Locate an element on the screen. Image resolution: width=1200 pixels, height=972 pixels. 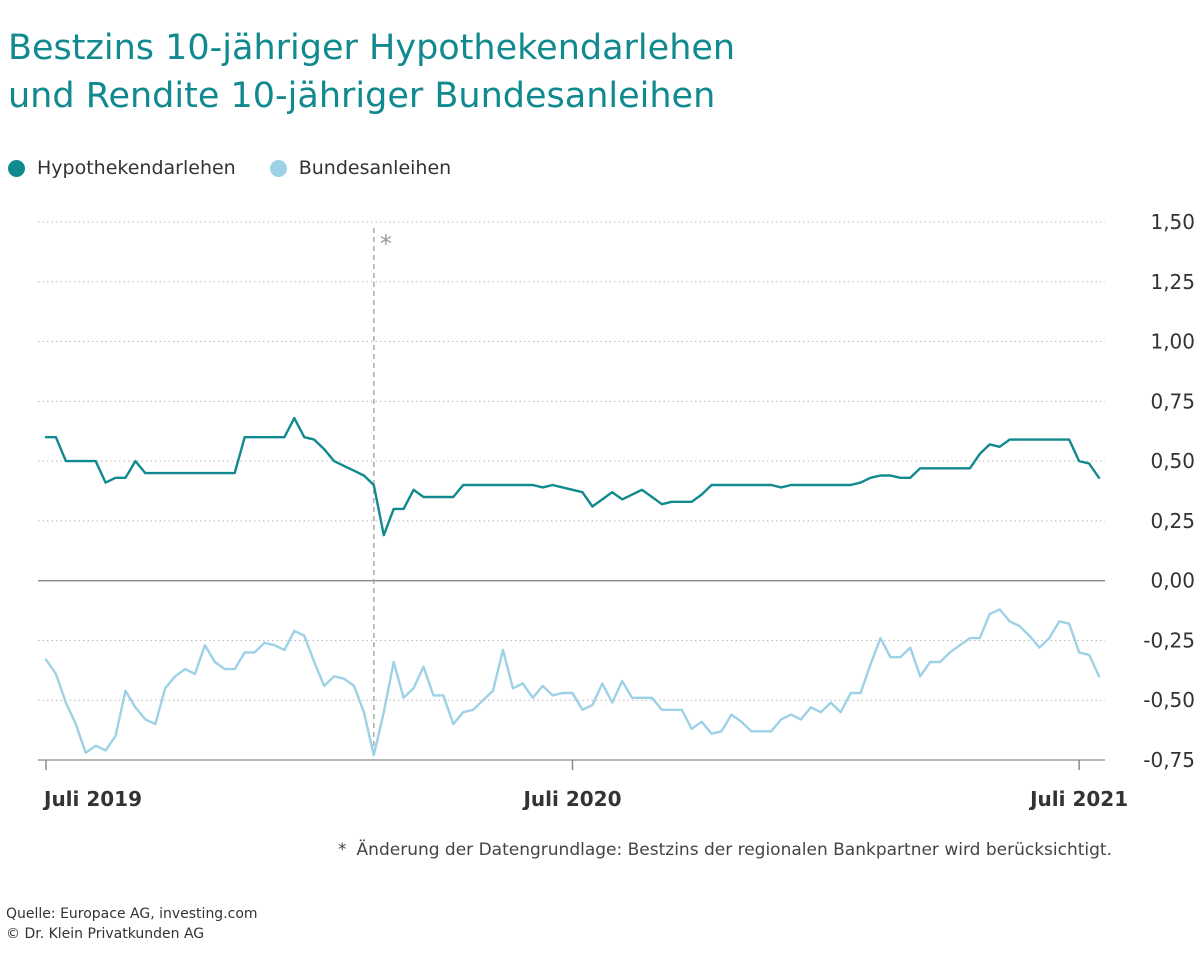
data-basis-change-marker-star: * is located at coordinates (386, 244).